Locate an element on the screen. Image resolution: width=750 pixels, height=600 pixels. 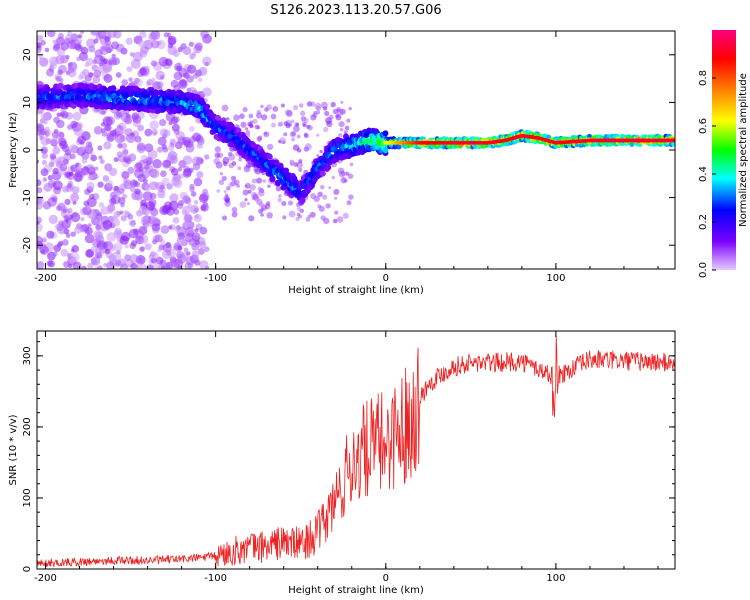
x-tick-label: 0 is located at coordinates (386, 278).